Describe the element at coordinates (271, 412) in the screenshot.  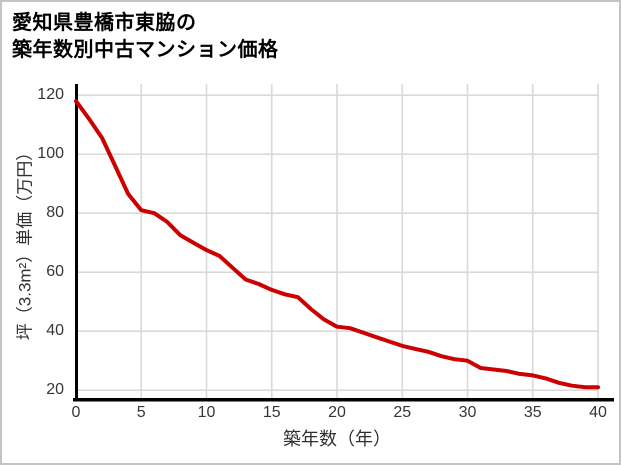
I see `x-tick-label: 15` at that location.